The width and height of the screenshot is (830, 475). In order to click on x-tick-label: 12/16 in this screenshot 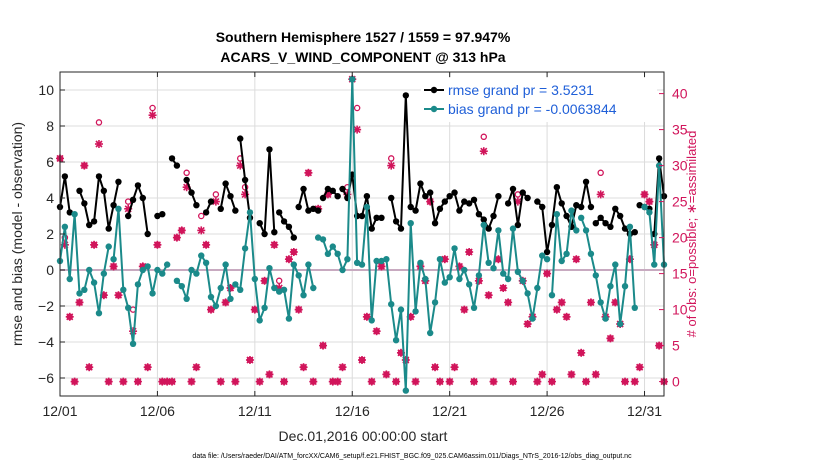, I will do `click(352, 411)`.